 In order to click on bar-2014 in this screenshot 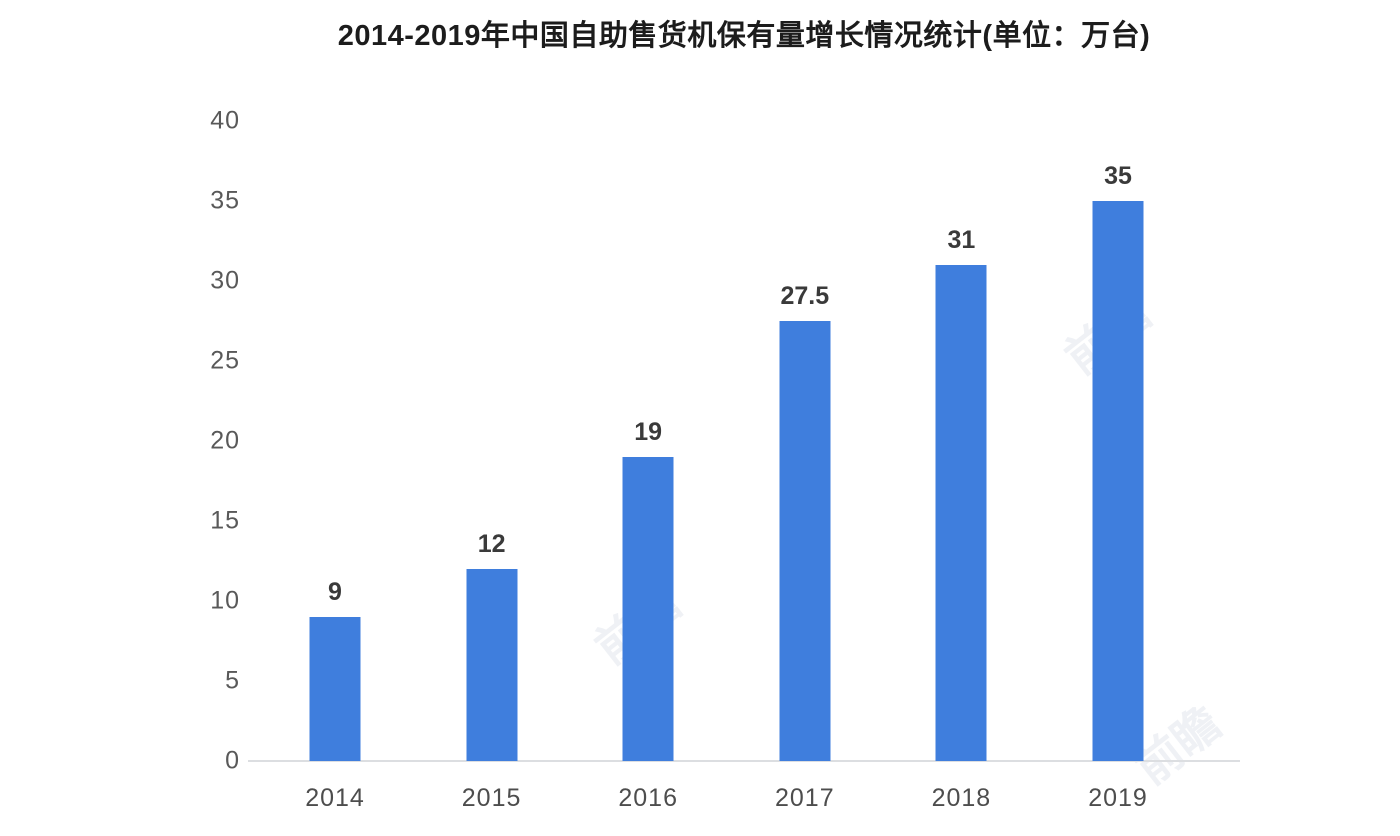, I will do `click(335, 689)`.